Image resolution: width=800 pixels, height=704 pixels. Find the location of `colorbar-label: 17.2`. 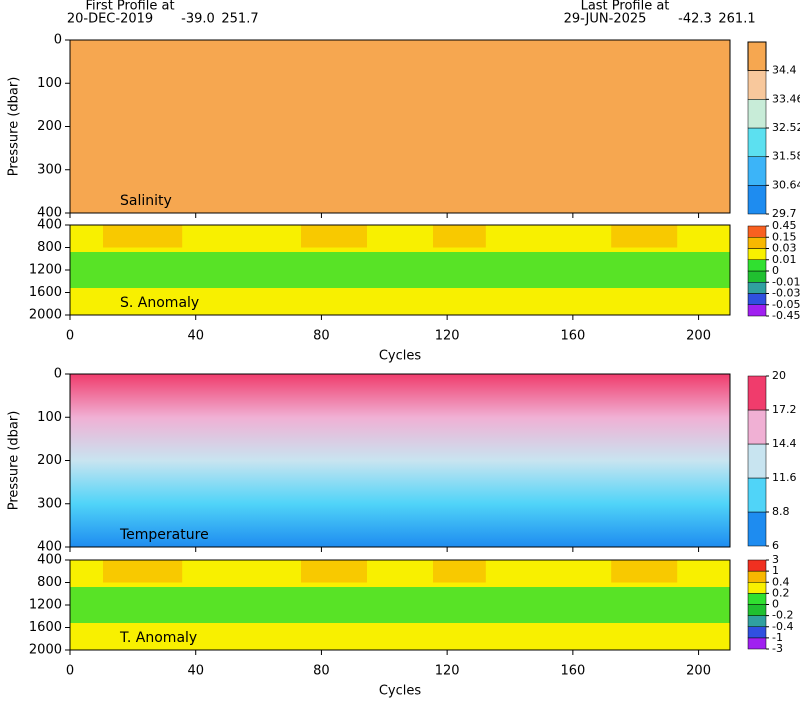

colorbar-label: 17.2 is located at coordinates (784, 409).